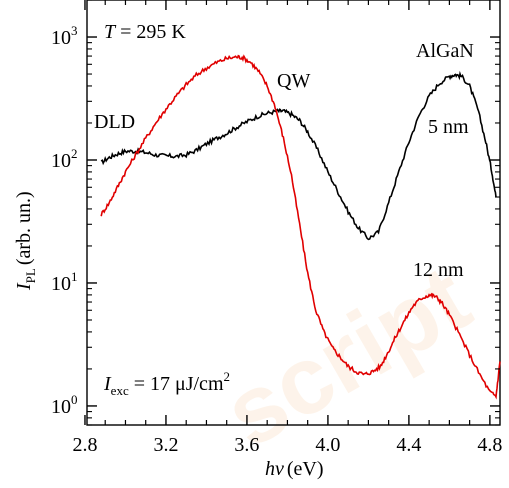 This screenshot has width=509, height=488. What do you see at coordinates (25, 241) in the screenshot?
I see `y-axis-label: IPL(arb. un.)` at bounding box center [25, 241].